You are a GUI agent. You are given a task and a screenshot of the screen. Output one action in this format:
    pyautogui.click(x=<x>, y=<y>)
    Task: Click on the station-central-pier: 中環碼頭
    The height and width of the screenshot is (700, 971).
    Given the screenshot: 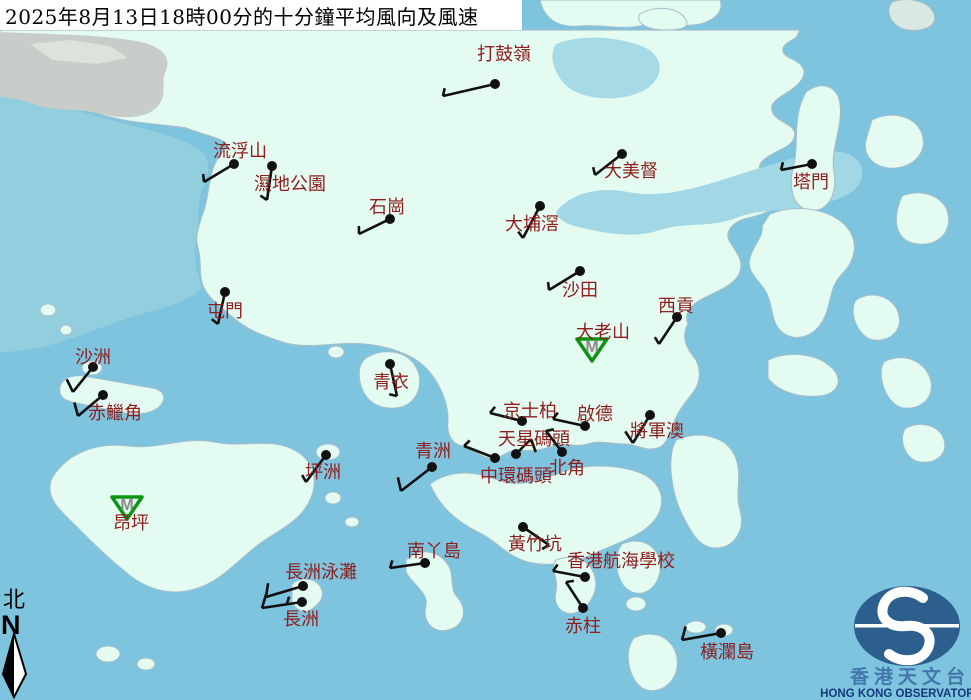 What is the action you would take?
    pyautogui.click(x=507, y=463)
    